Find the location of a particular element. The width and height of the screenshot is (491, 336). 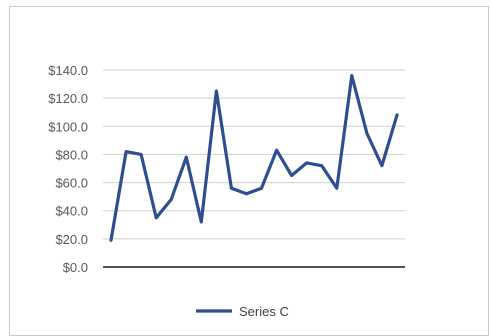

y-tick-label: $80.0 is located at coordinates (71, 154).